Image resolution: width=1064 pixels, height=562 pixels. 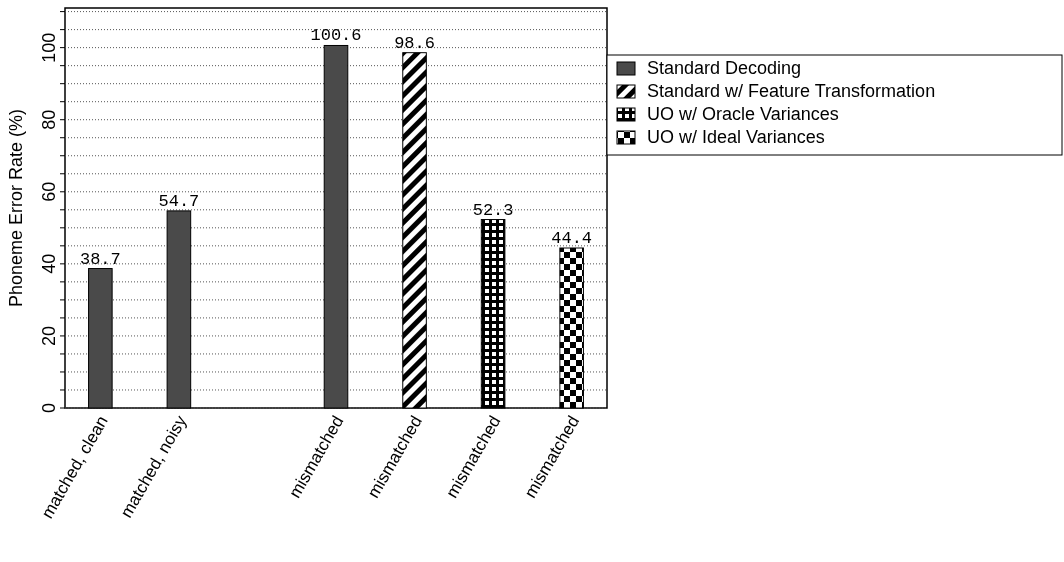 What do you see at coordinates (49, 408) in the screenshot?
I see `y-tick-label: 0` at bounding box center [49, 408].